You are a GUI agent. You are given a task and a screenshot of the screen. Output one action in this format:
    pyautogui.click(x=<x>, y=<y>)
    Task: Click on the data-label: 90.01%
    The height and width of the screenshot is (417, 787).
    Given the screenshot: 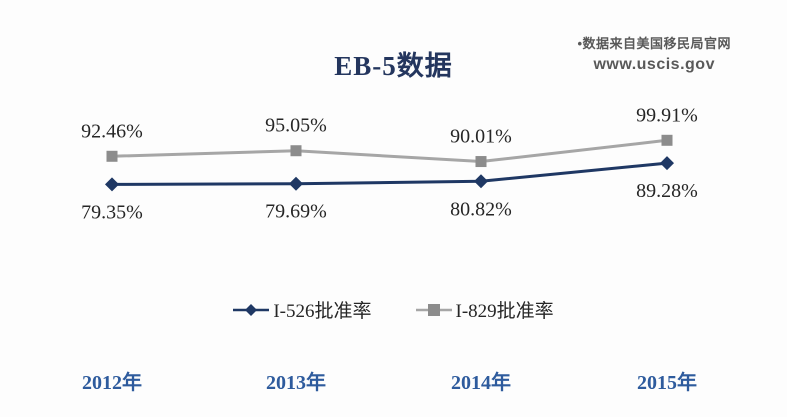 What is the action you would take?
    pyautogui.click(x=481, y=137)
    